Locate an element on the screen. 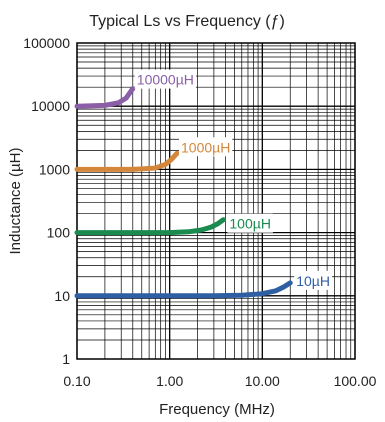  series-label: 10000µH is located at coordinates (165, 80).